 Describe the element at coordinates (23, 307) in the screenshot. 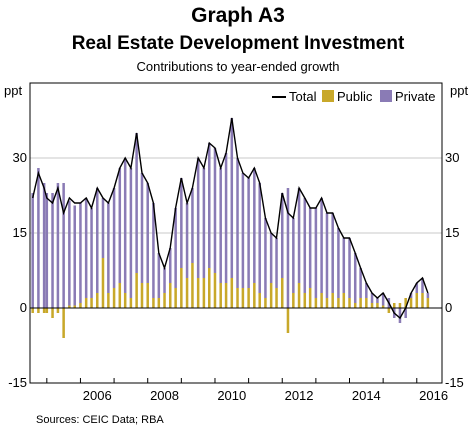

I see `y-tick-label-left: 0` at that location.